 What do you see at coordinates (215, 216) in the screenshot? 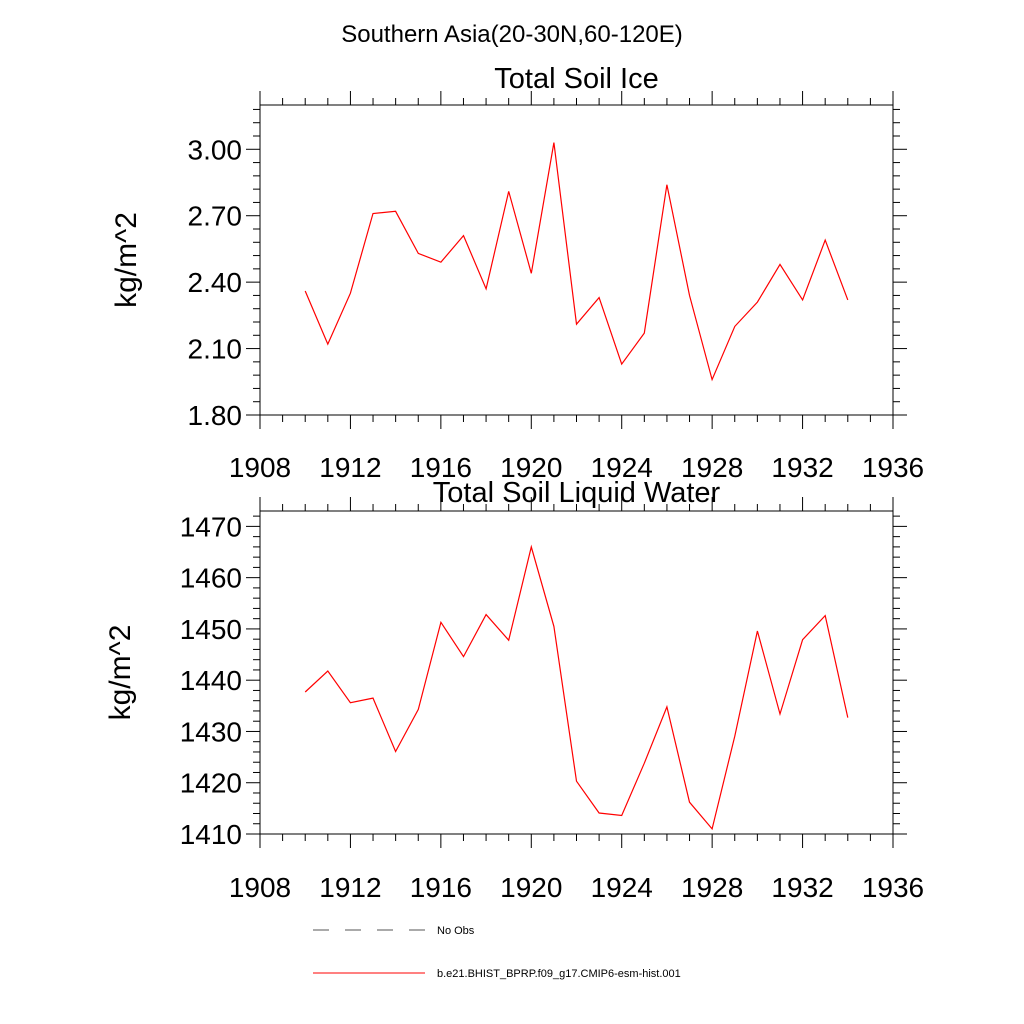
I see `y-tick-label: 2.70` at bounding box center [215, 216].